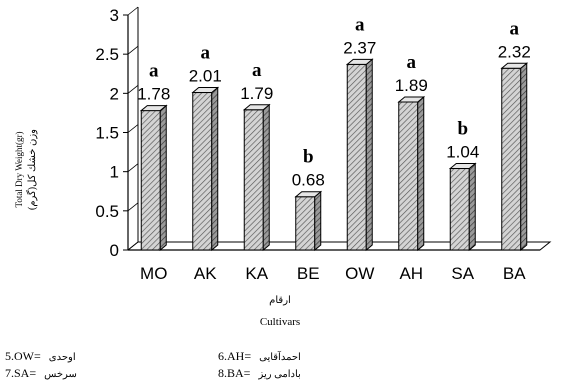  What do you see at coordinates (411, 273) in the screenshot?
I see `x-tick-label: AH` at bounding box center [411, 273].